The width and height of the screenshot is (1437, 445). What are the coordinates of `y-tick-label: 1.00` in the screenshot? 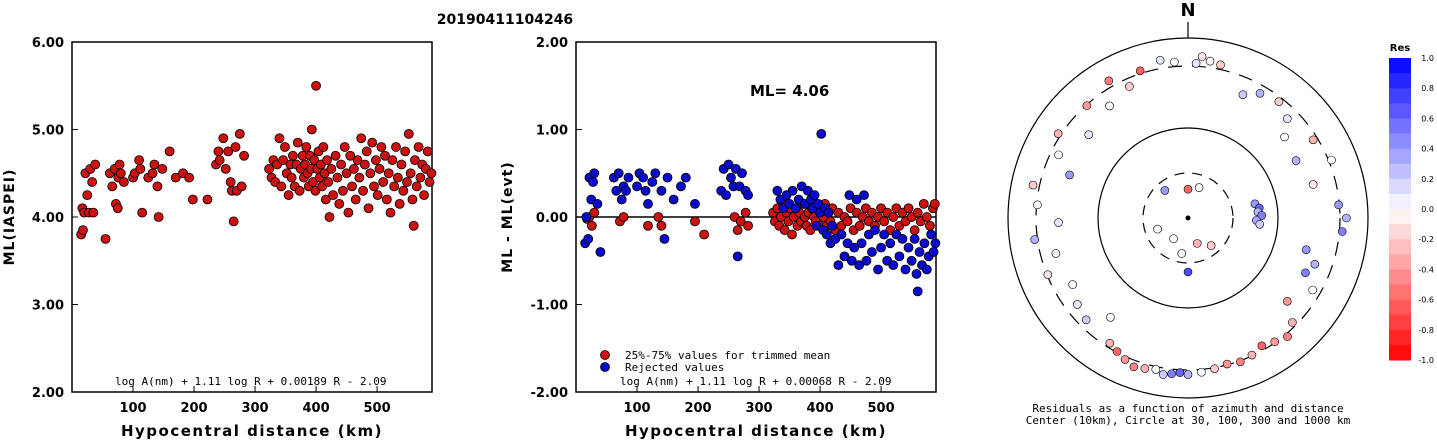 It's located at (552, 131).